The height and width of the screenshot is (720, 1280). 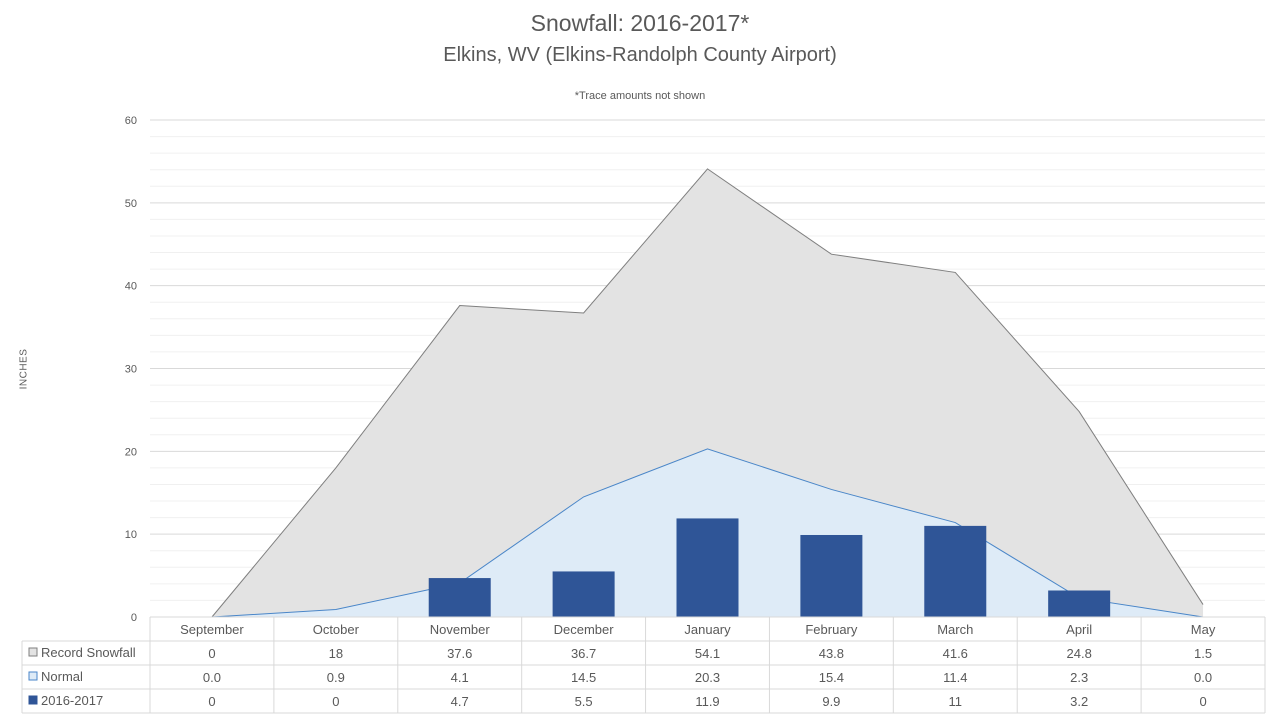 What do you see at coordinates (831, 701) in the screenshot?
I see `data-label: 9.9` at bounding box center [831, 701].